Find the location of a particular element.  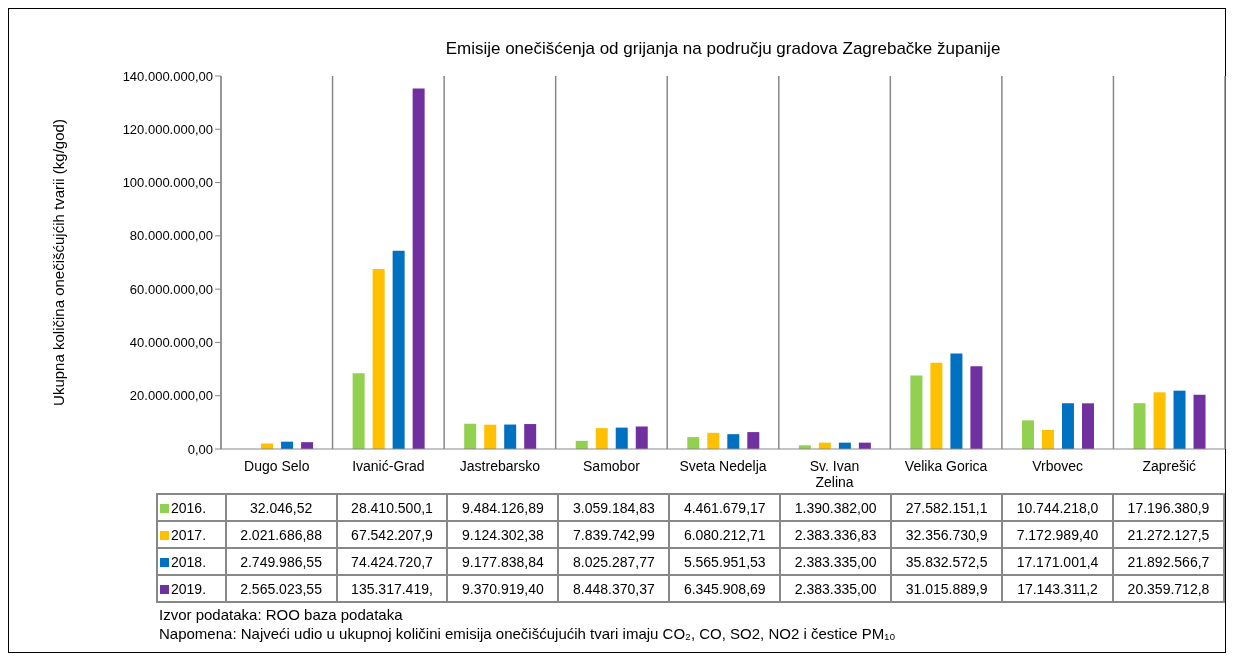

x-tick-label: Sv. Ivan Zelina is located at coordinates (834, 474).